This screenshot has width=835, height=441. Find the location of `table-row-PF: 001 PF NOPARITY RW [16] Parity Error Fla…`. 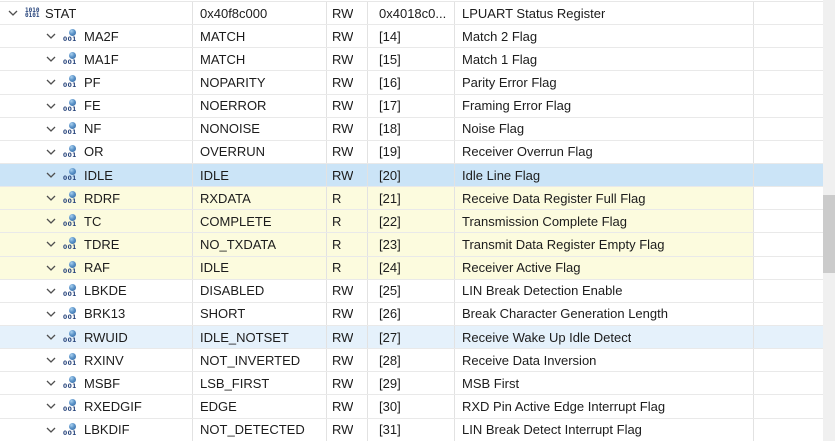

table-row-PF: 001 PF NOPARITY RW [16] Parity Error Fla… is located at coordinates (411, 83).